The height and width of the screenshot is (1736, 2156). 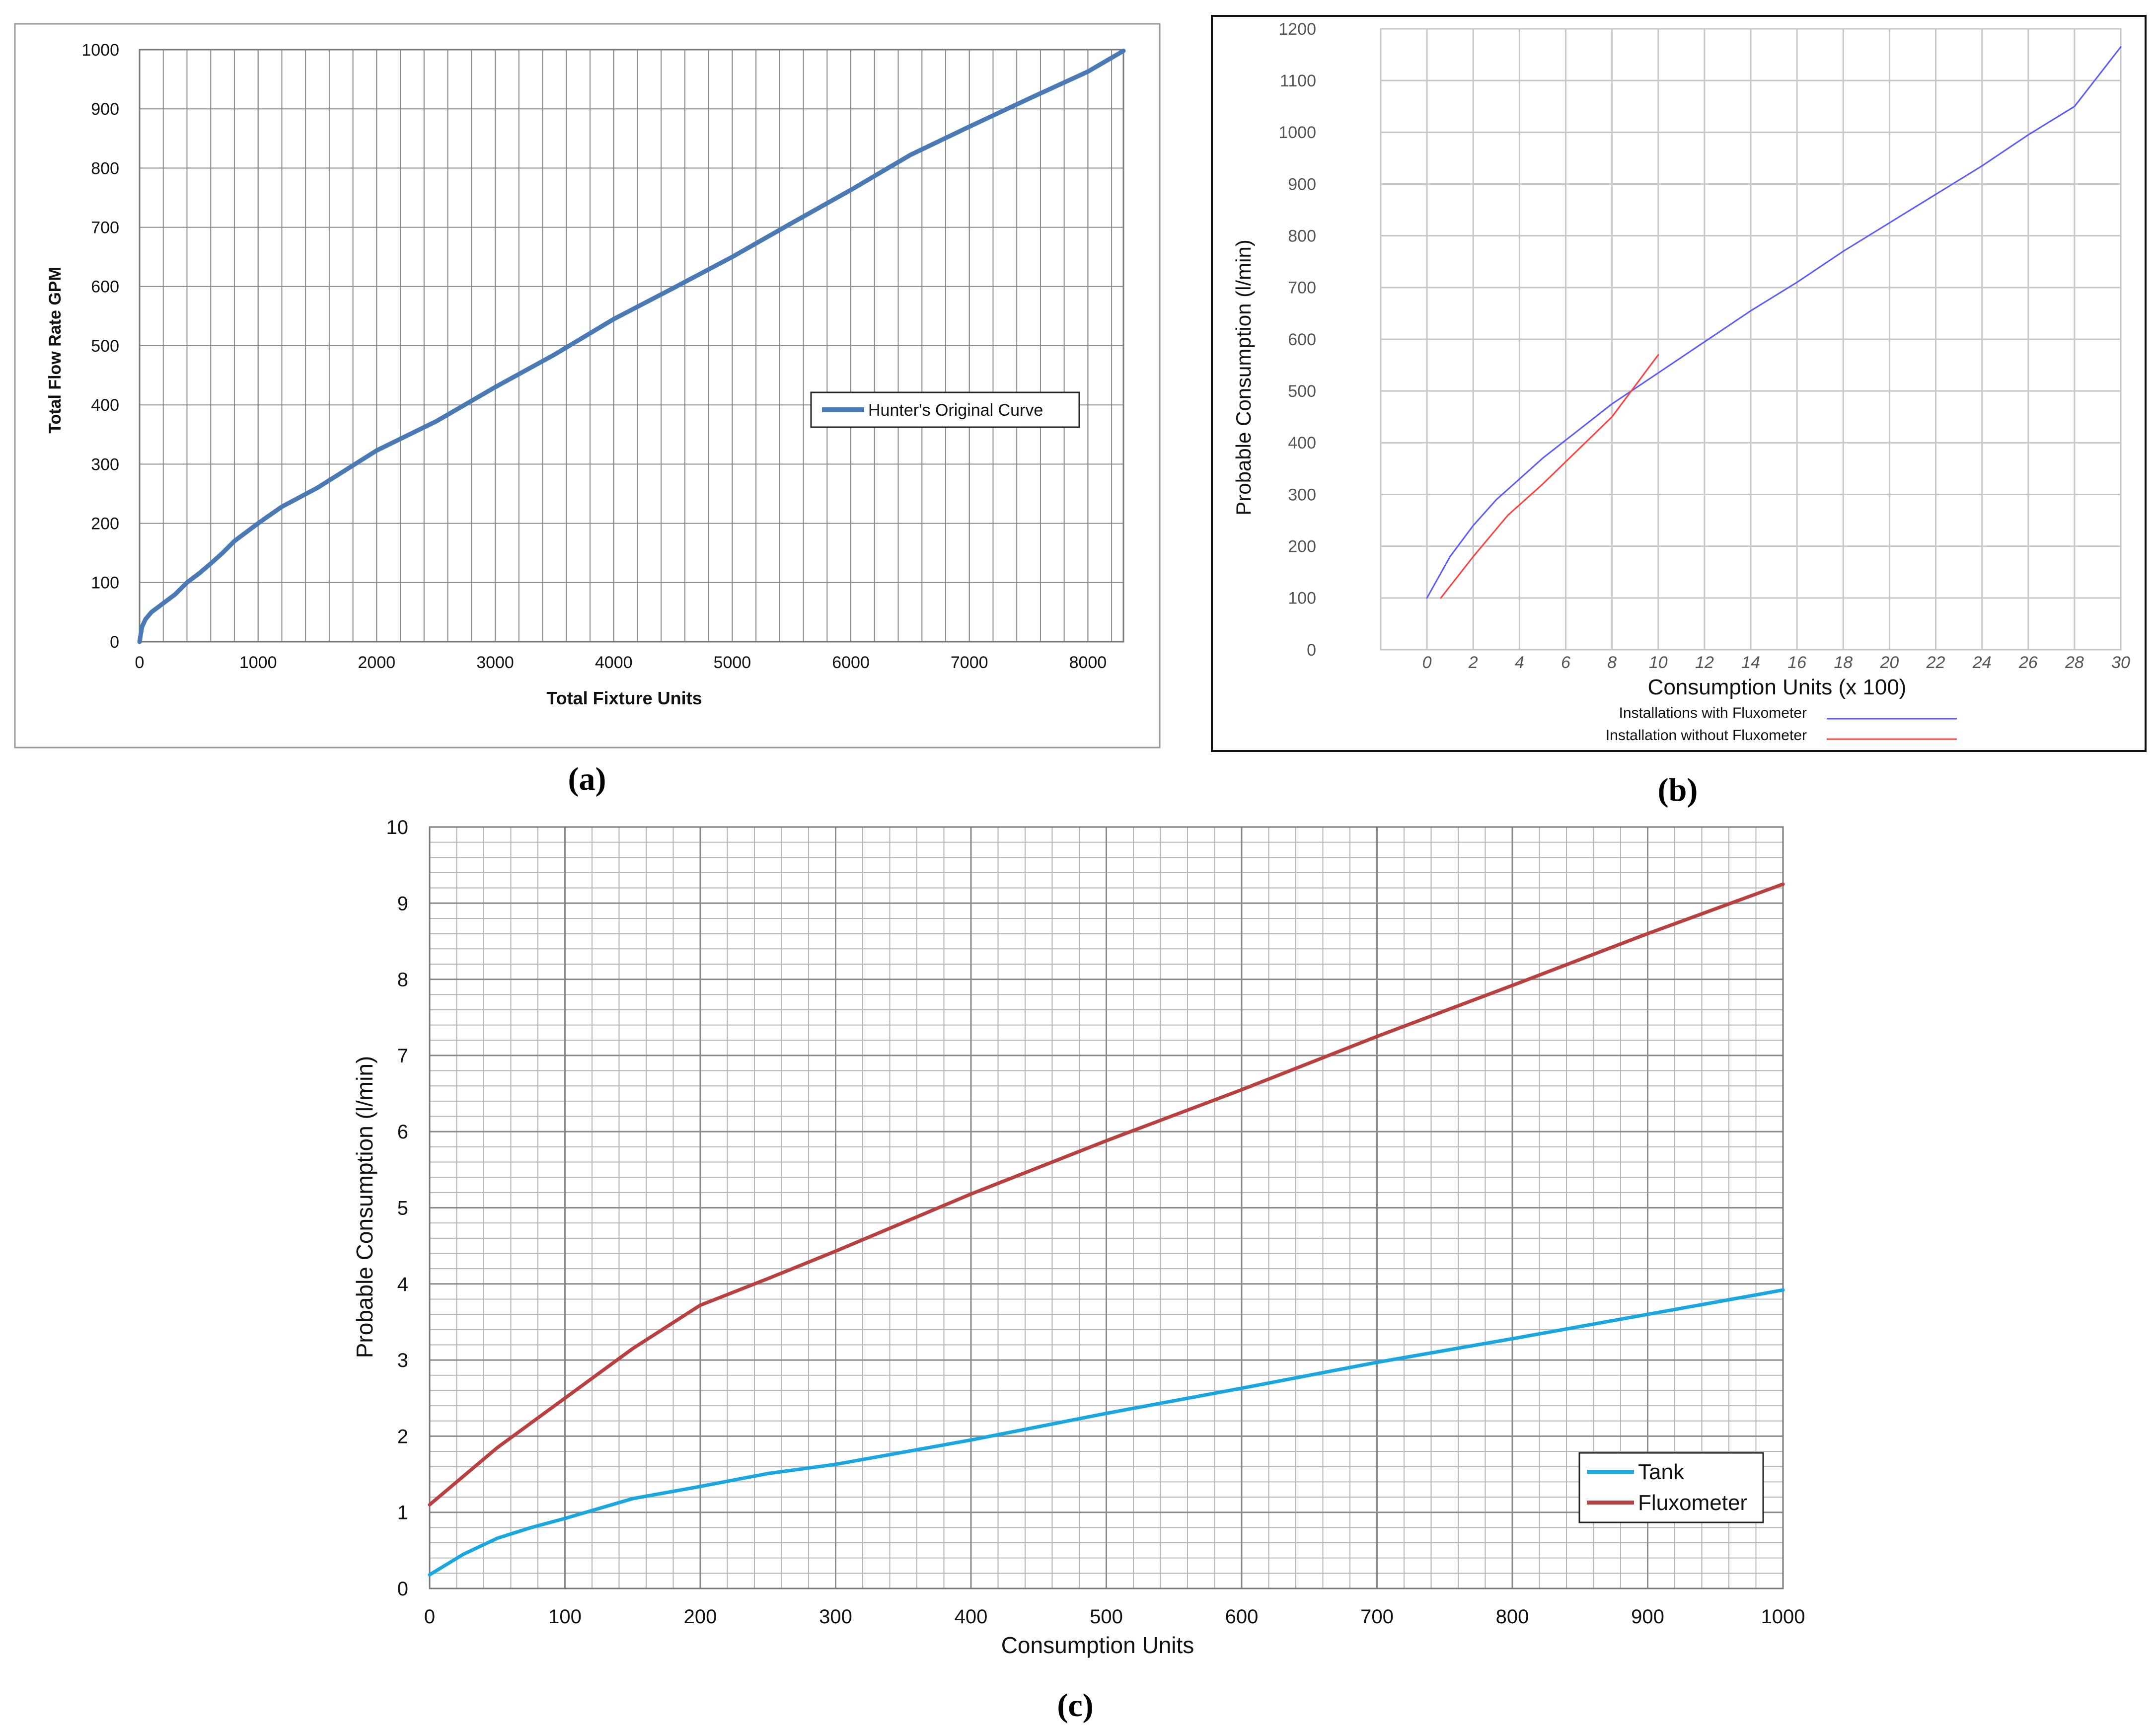 What do you see at coordinates (1565, 662) in the screenshot?
I see `x-tick-label: 6` at bounding box center [1565, 662].